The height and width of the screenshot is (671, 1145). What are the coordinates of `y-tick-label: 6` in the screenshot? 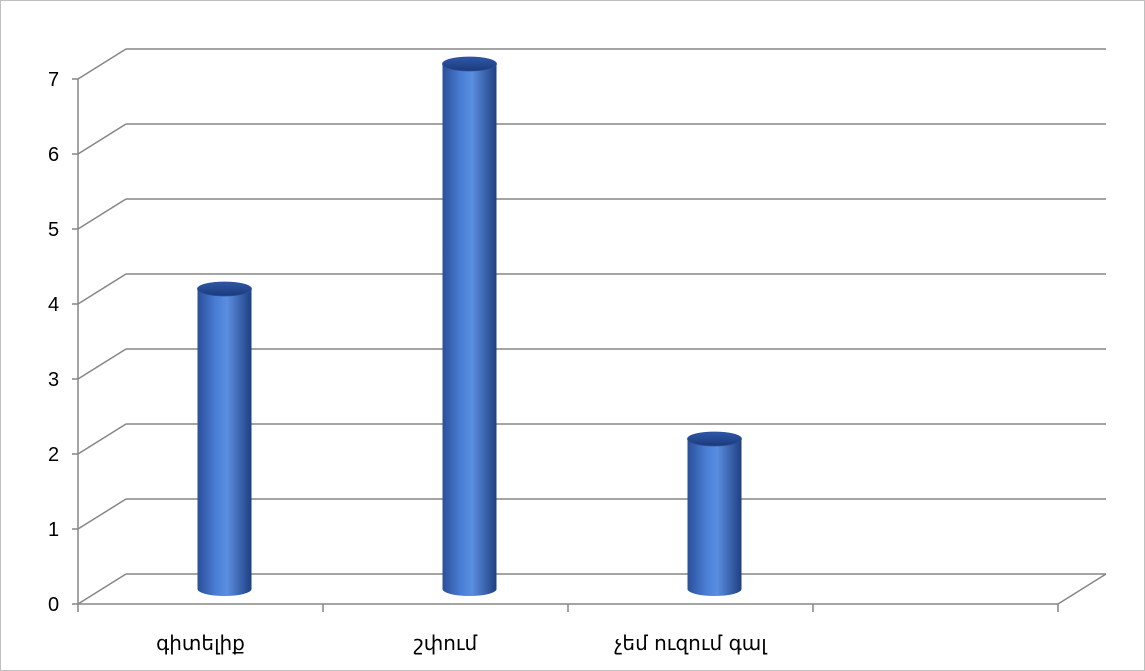 It's located at (53, 155).